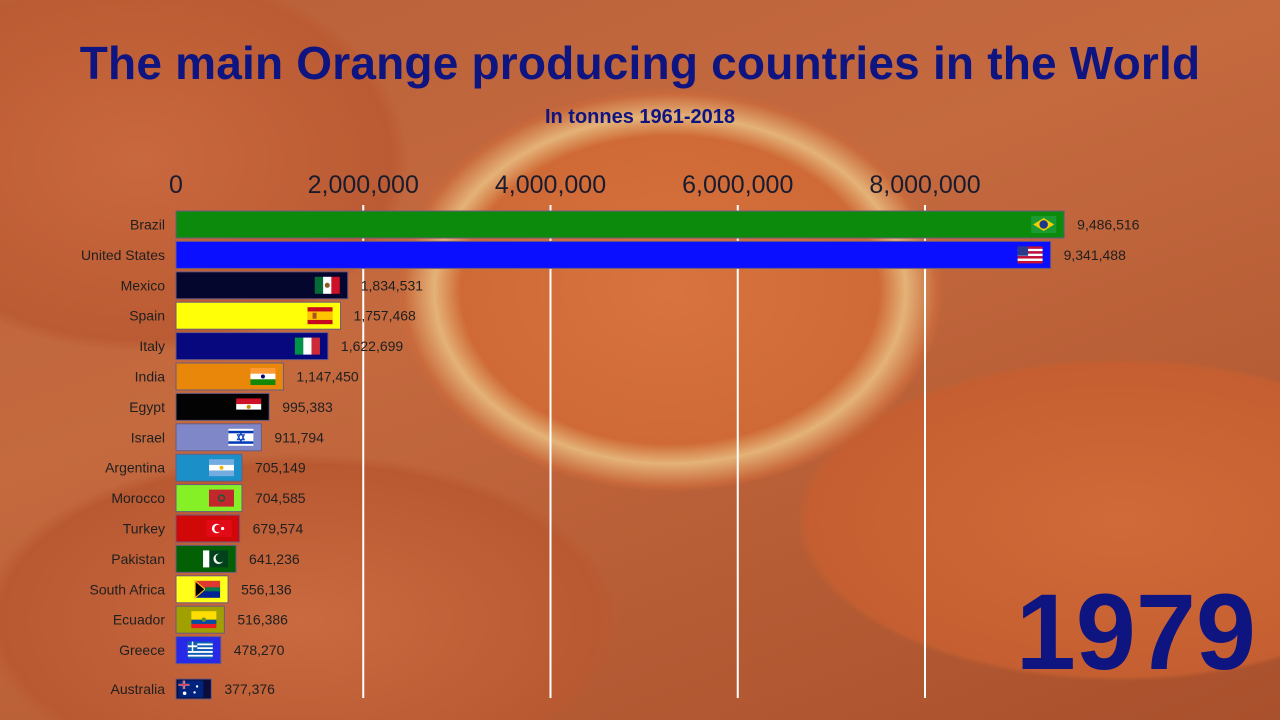 This screenshot has width=1280, height=720. What do you see at coordinates (241, 437) in the screenshot?
I see `israel-flag-icon` at bounding box center [241, 437].